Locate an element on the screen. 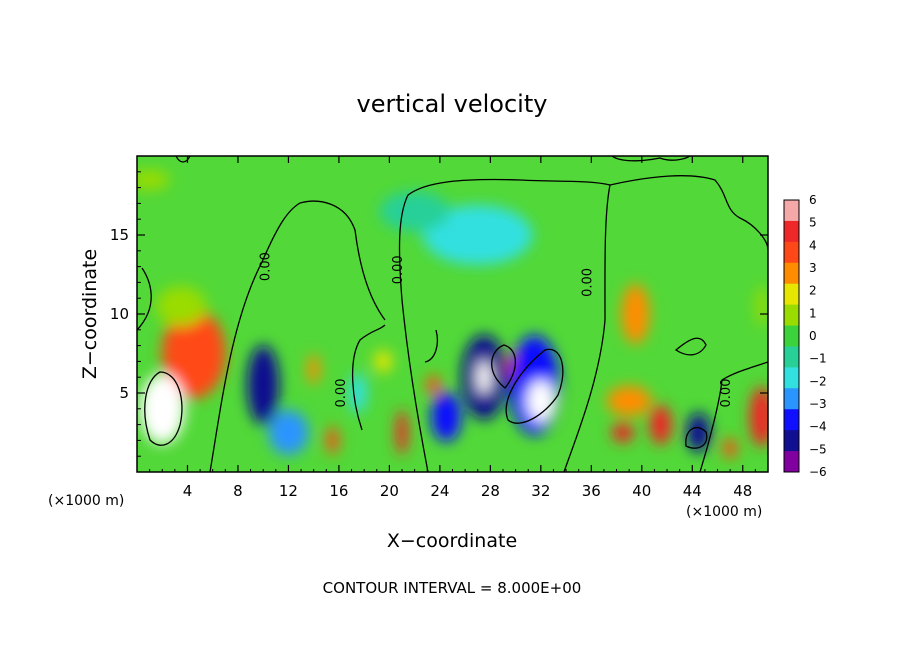 This screenshot has width=904, height=654. x-tick-label: 16 is located at coordinates (338, 491).